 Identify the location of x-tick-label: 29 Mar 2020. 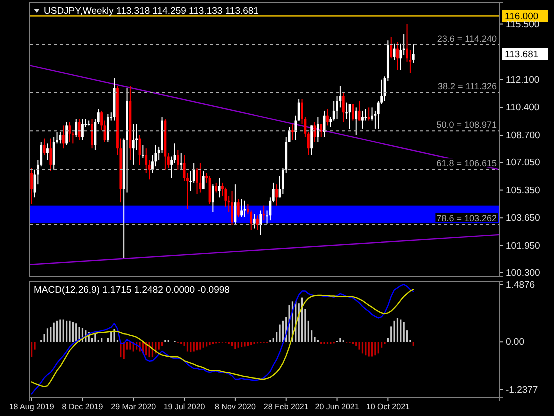
(134, 407).